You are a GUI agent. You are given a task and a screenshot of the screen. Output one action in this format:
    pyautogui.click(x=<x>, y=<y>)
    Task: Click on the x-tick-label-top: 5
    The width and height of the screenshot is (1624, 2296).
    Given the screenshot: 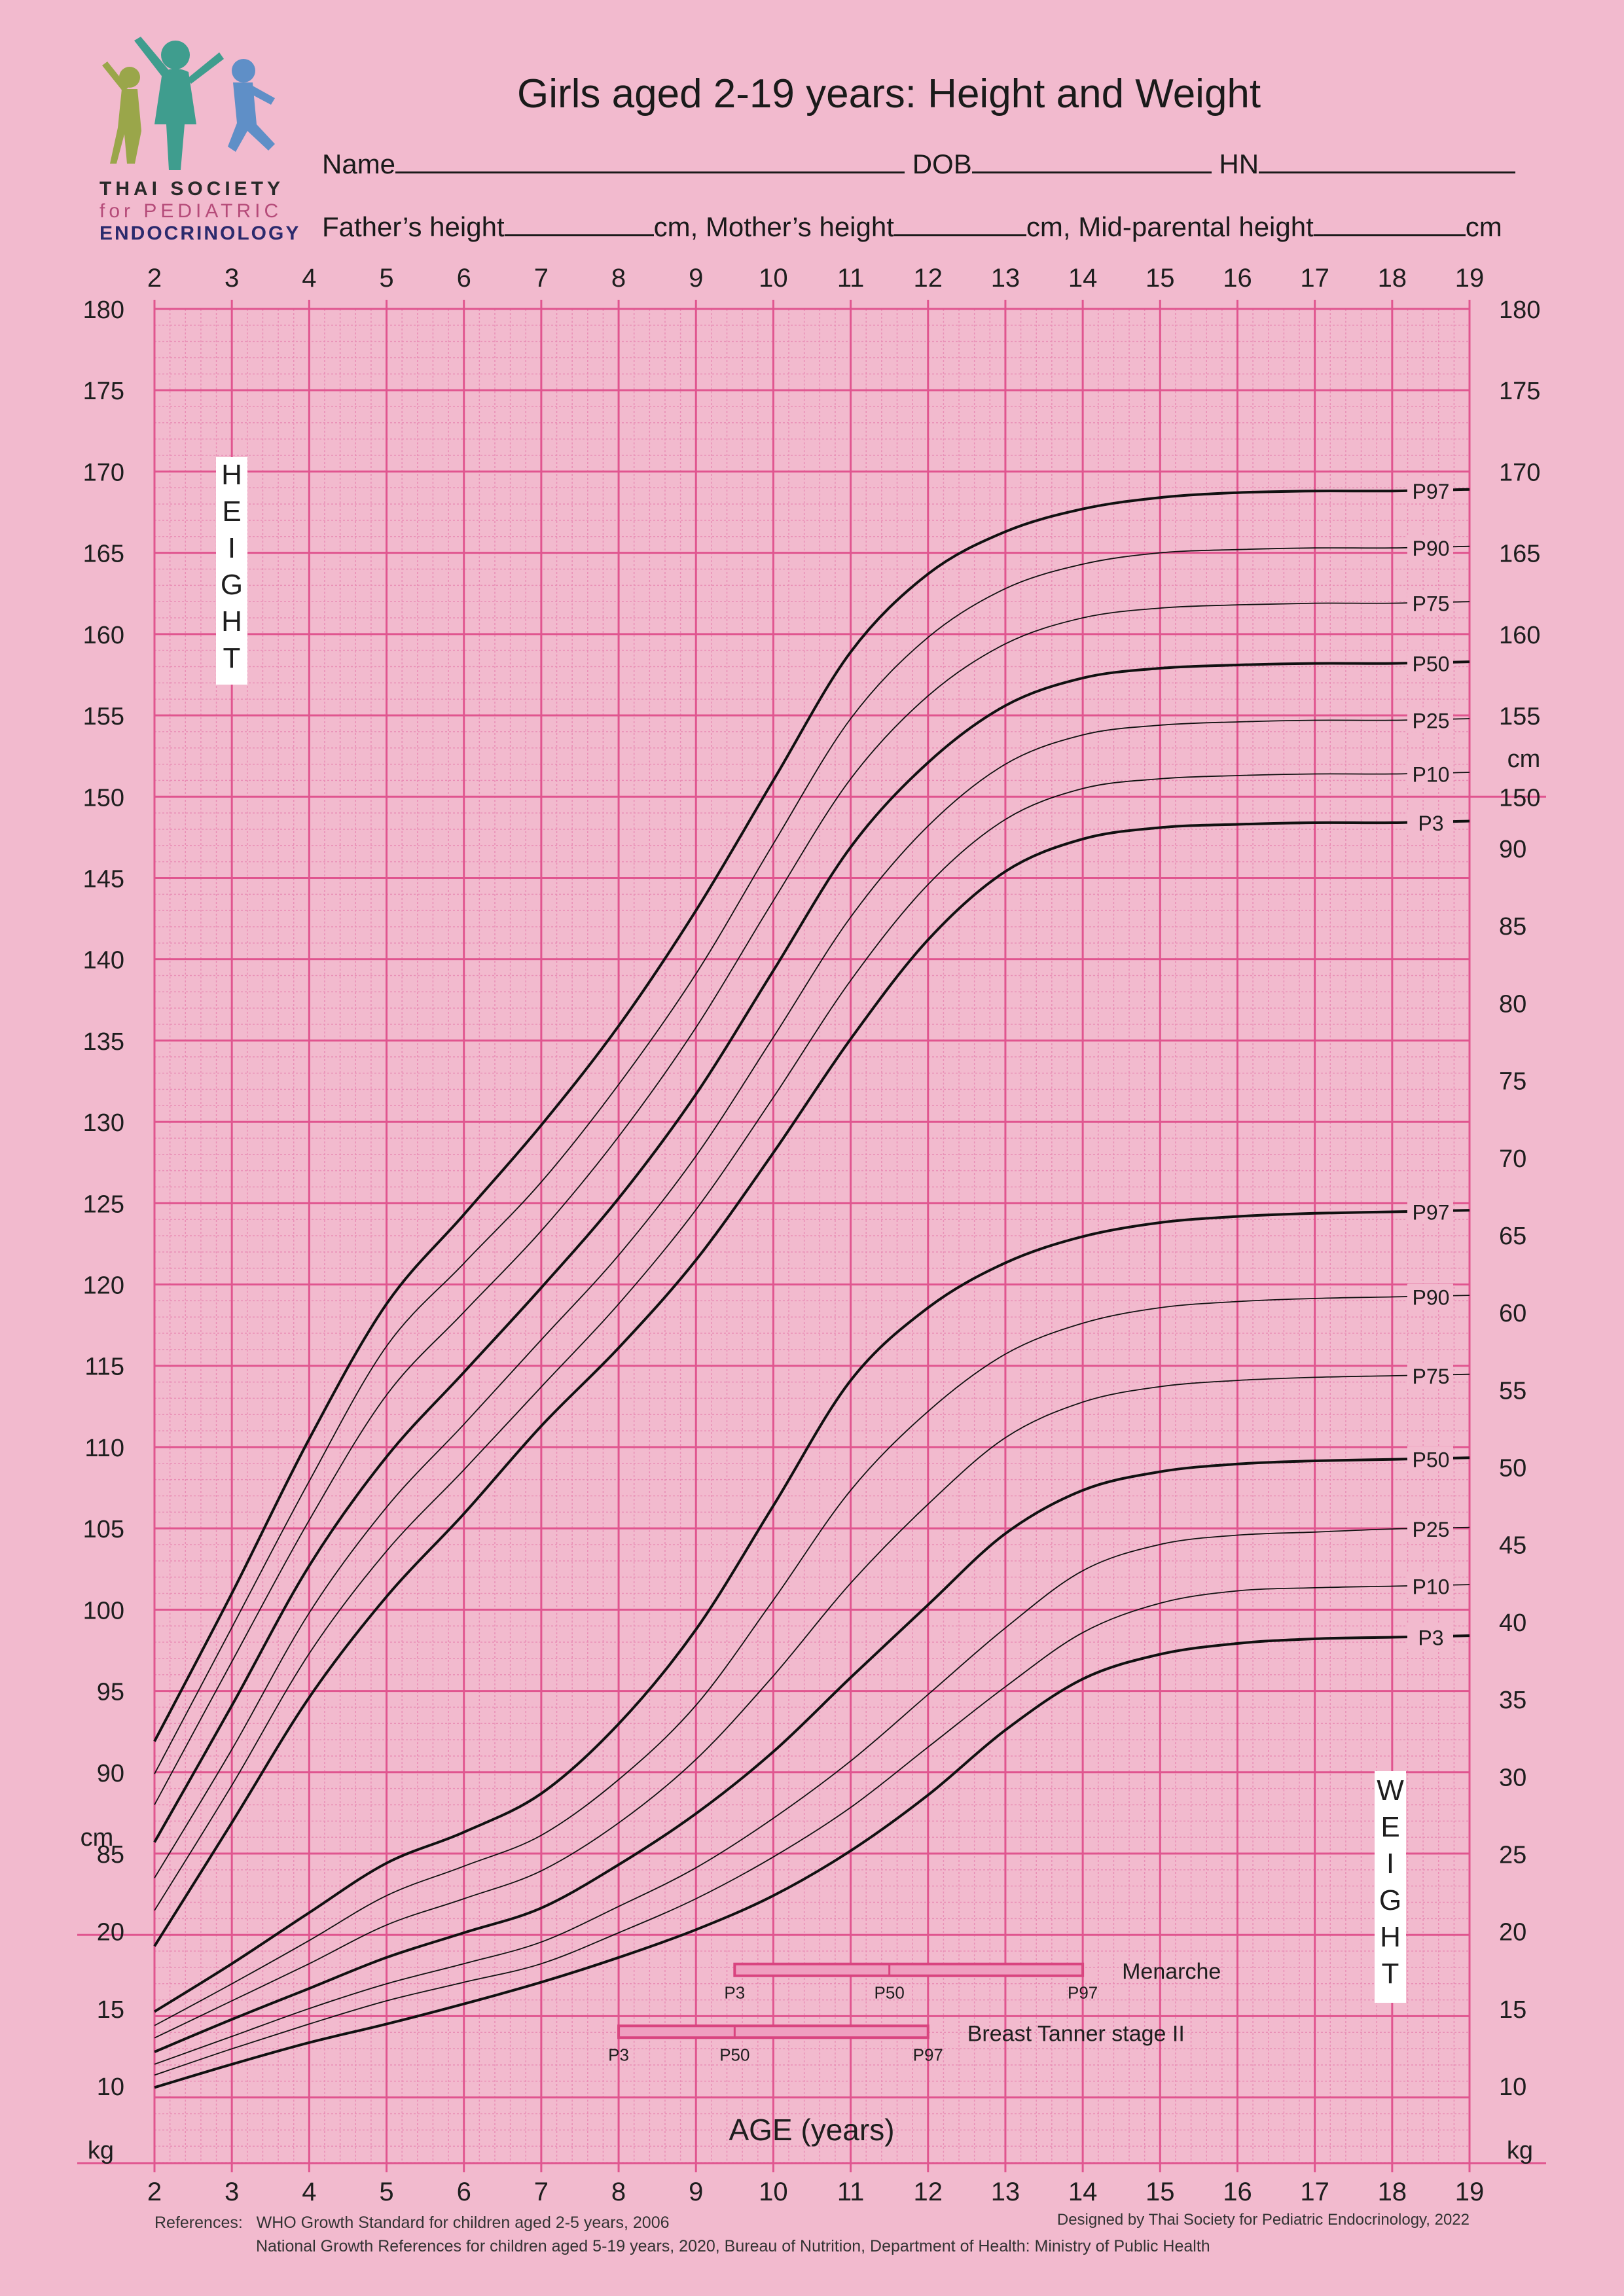 What is the action you would take?
    pyautogui.click(x=386, y=278)
    